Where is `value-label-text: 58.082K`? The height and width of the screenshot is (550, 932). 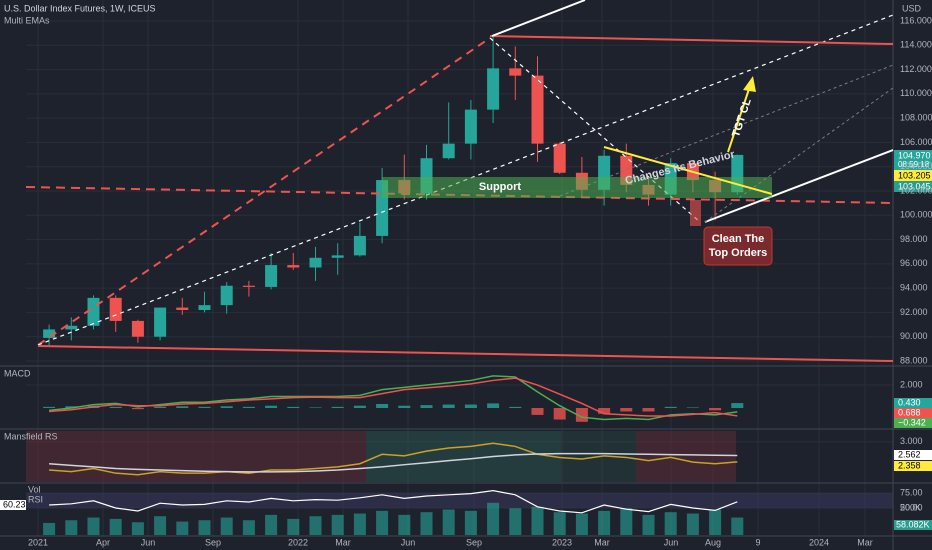 value-label-text: 58.082K is located at coordinates (913, 524).